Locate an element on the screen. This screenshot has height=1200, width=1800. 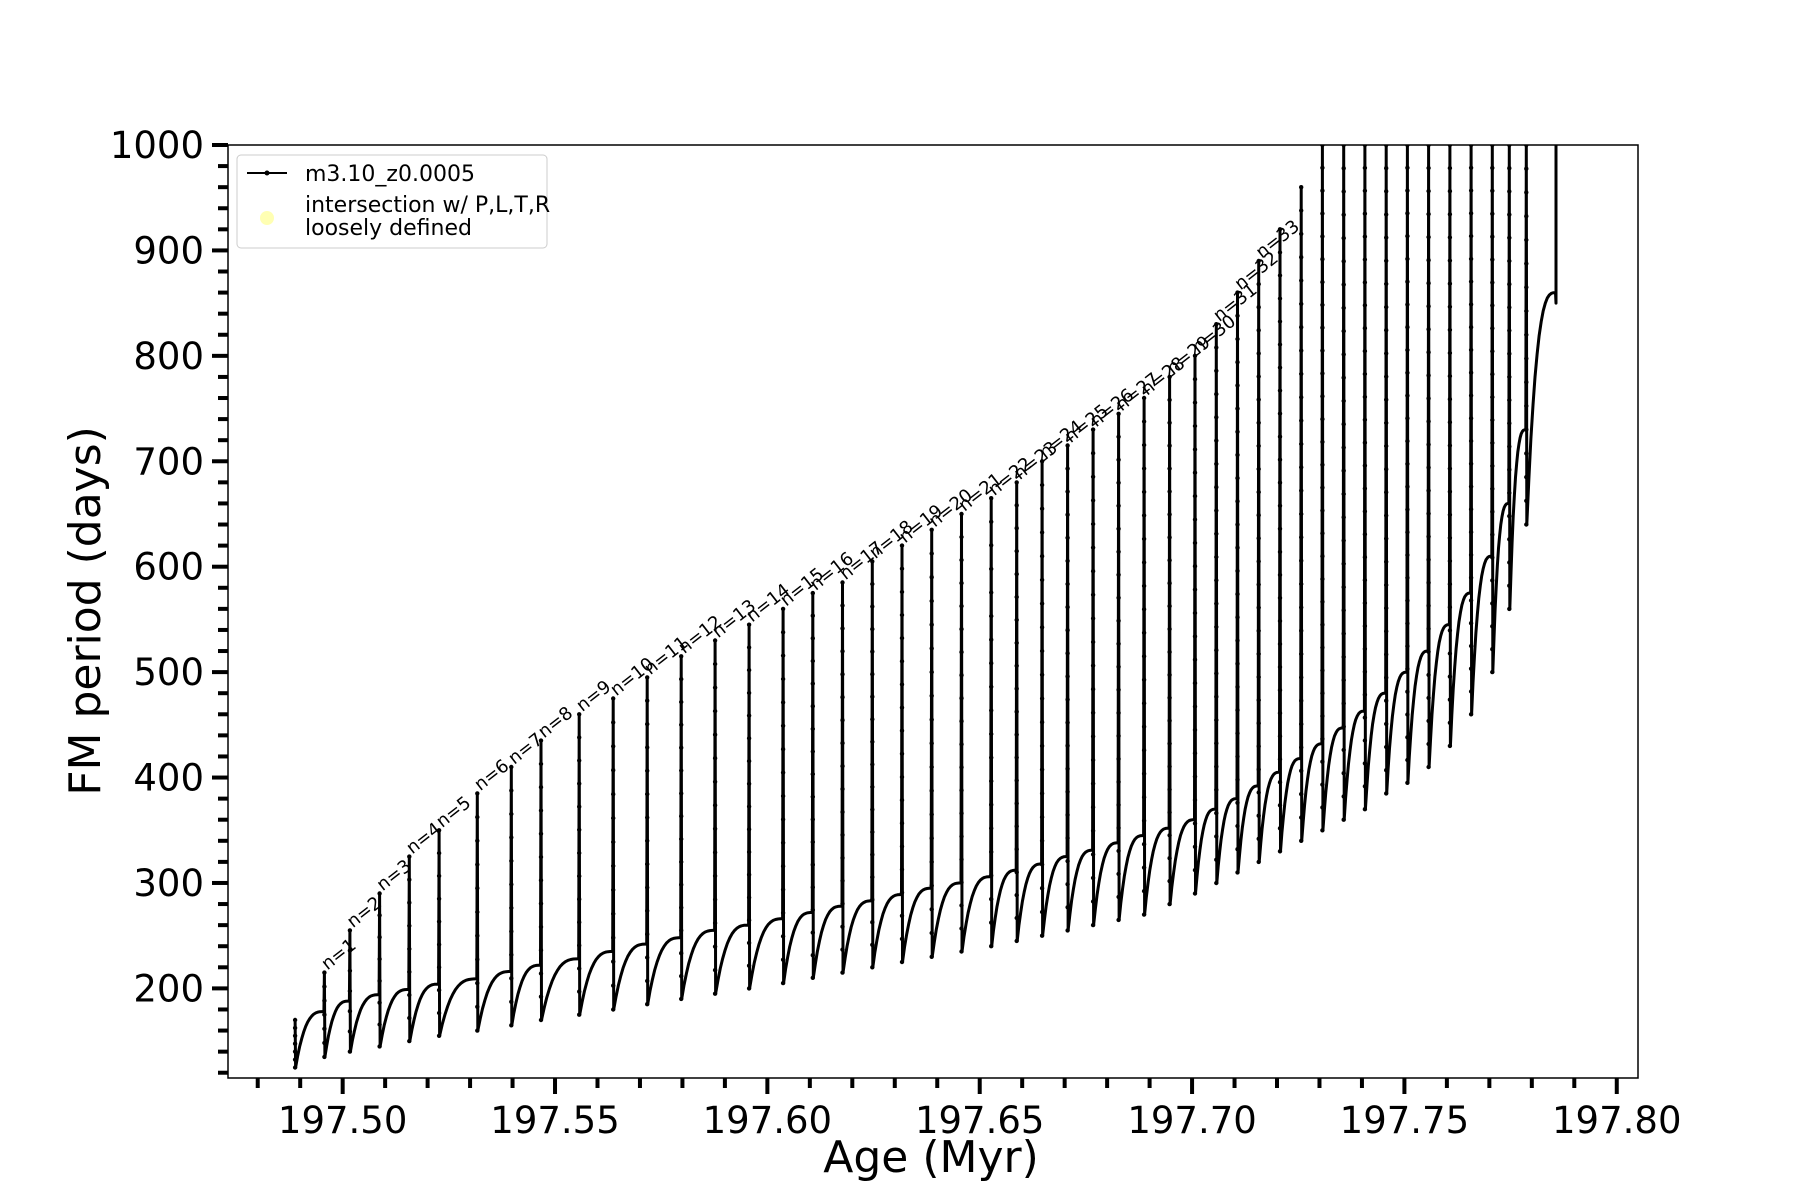
x-tick-label: 197.60 is located at coordinates (767, 1120).